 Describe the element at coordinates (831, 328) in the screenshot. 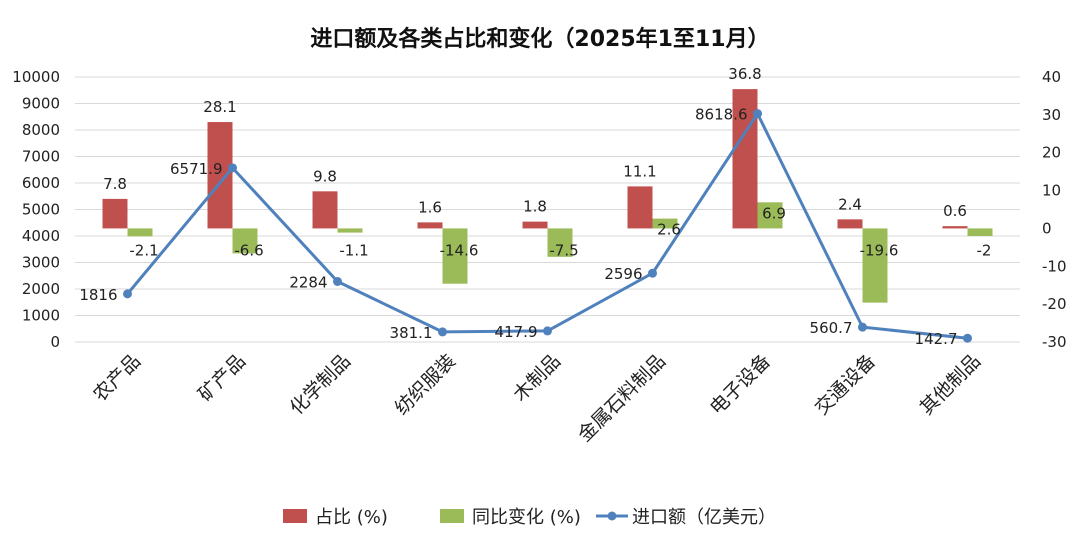

I see `import-data-label: 560.7` at that location.